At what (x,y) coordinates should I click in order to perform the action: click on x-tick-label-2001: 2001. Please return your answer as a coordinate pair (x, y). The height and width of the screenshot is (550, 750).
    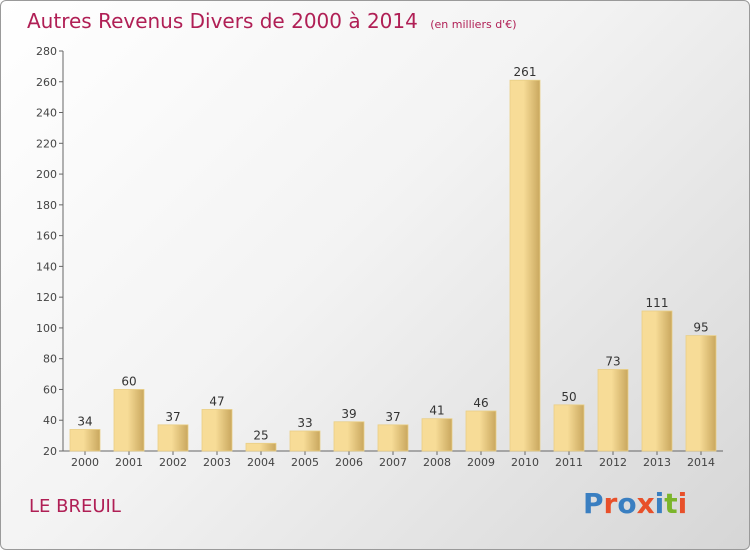
    Looking at the image, I should click on (129, 462).